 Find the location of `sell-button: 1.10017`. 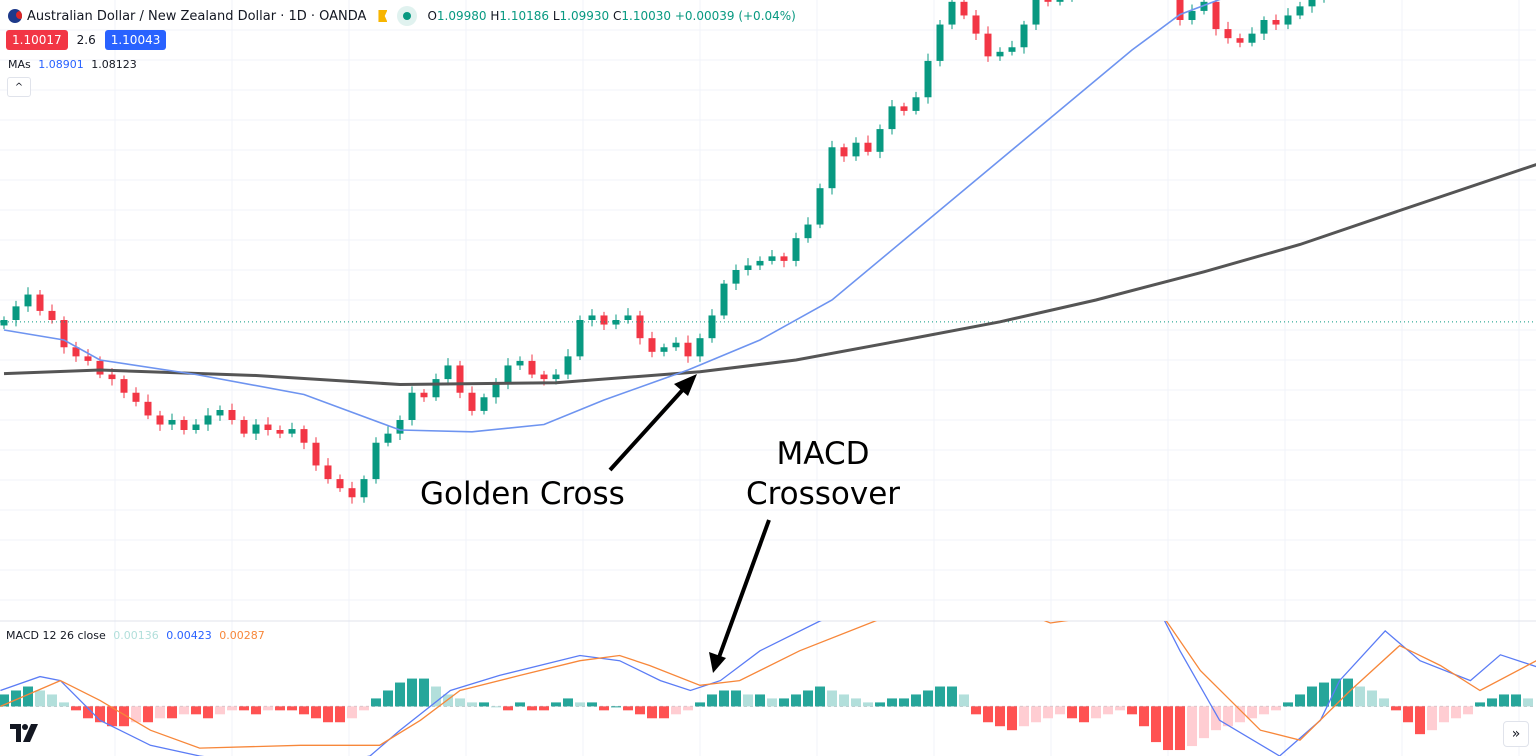

sell-button: 1.10017 is located at coordinates (37, 40).